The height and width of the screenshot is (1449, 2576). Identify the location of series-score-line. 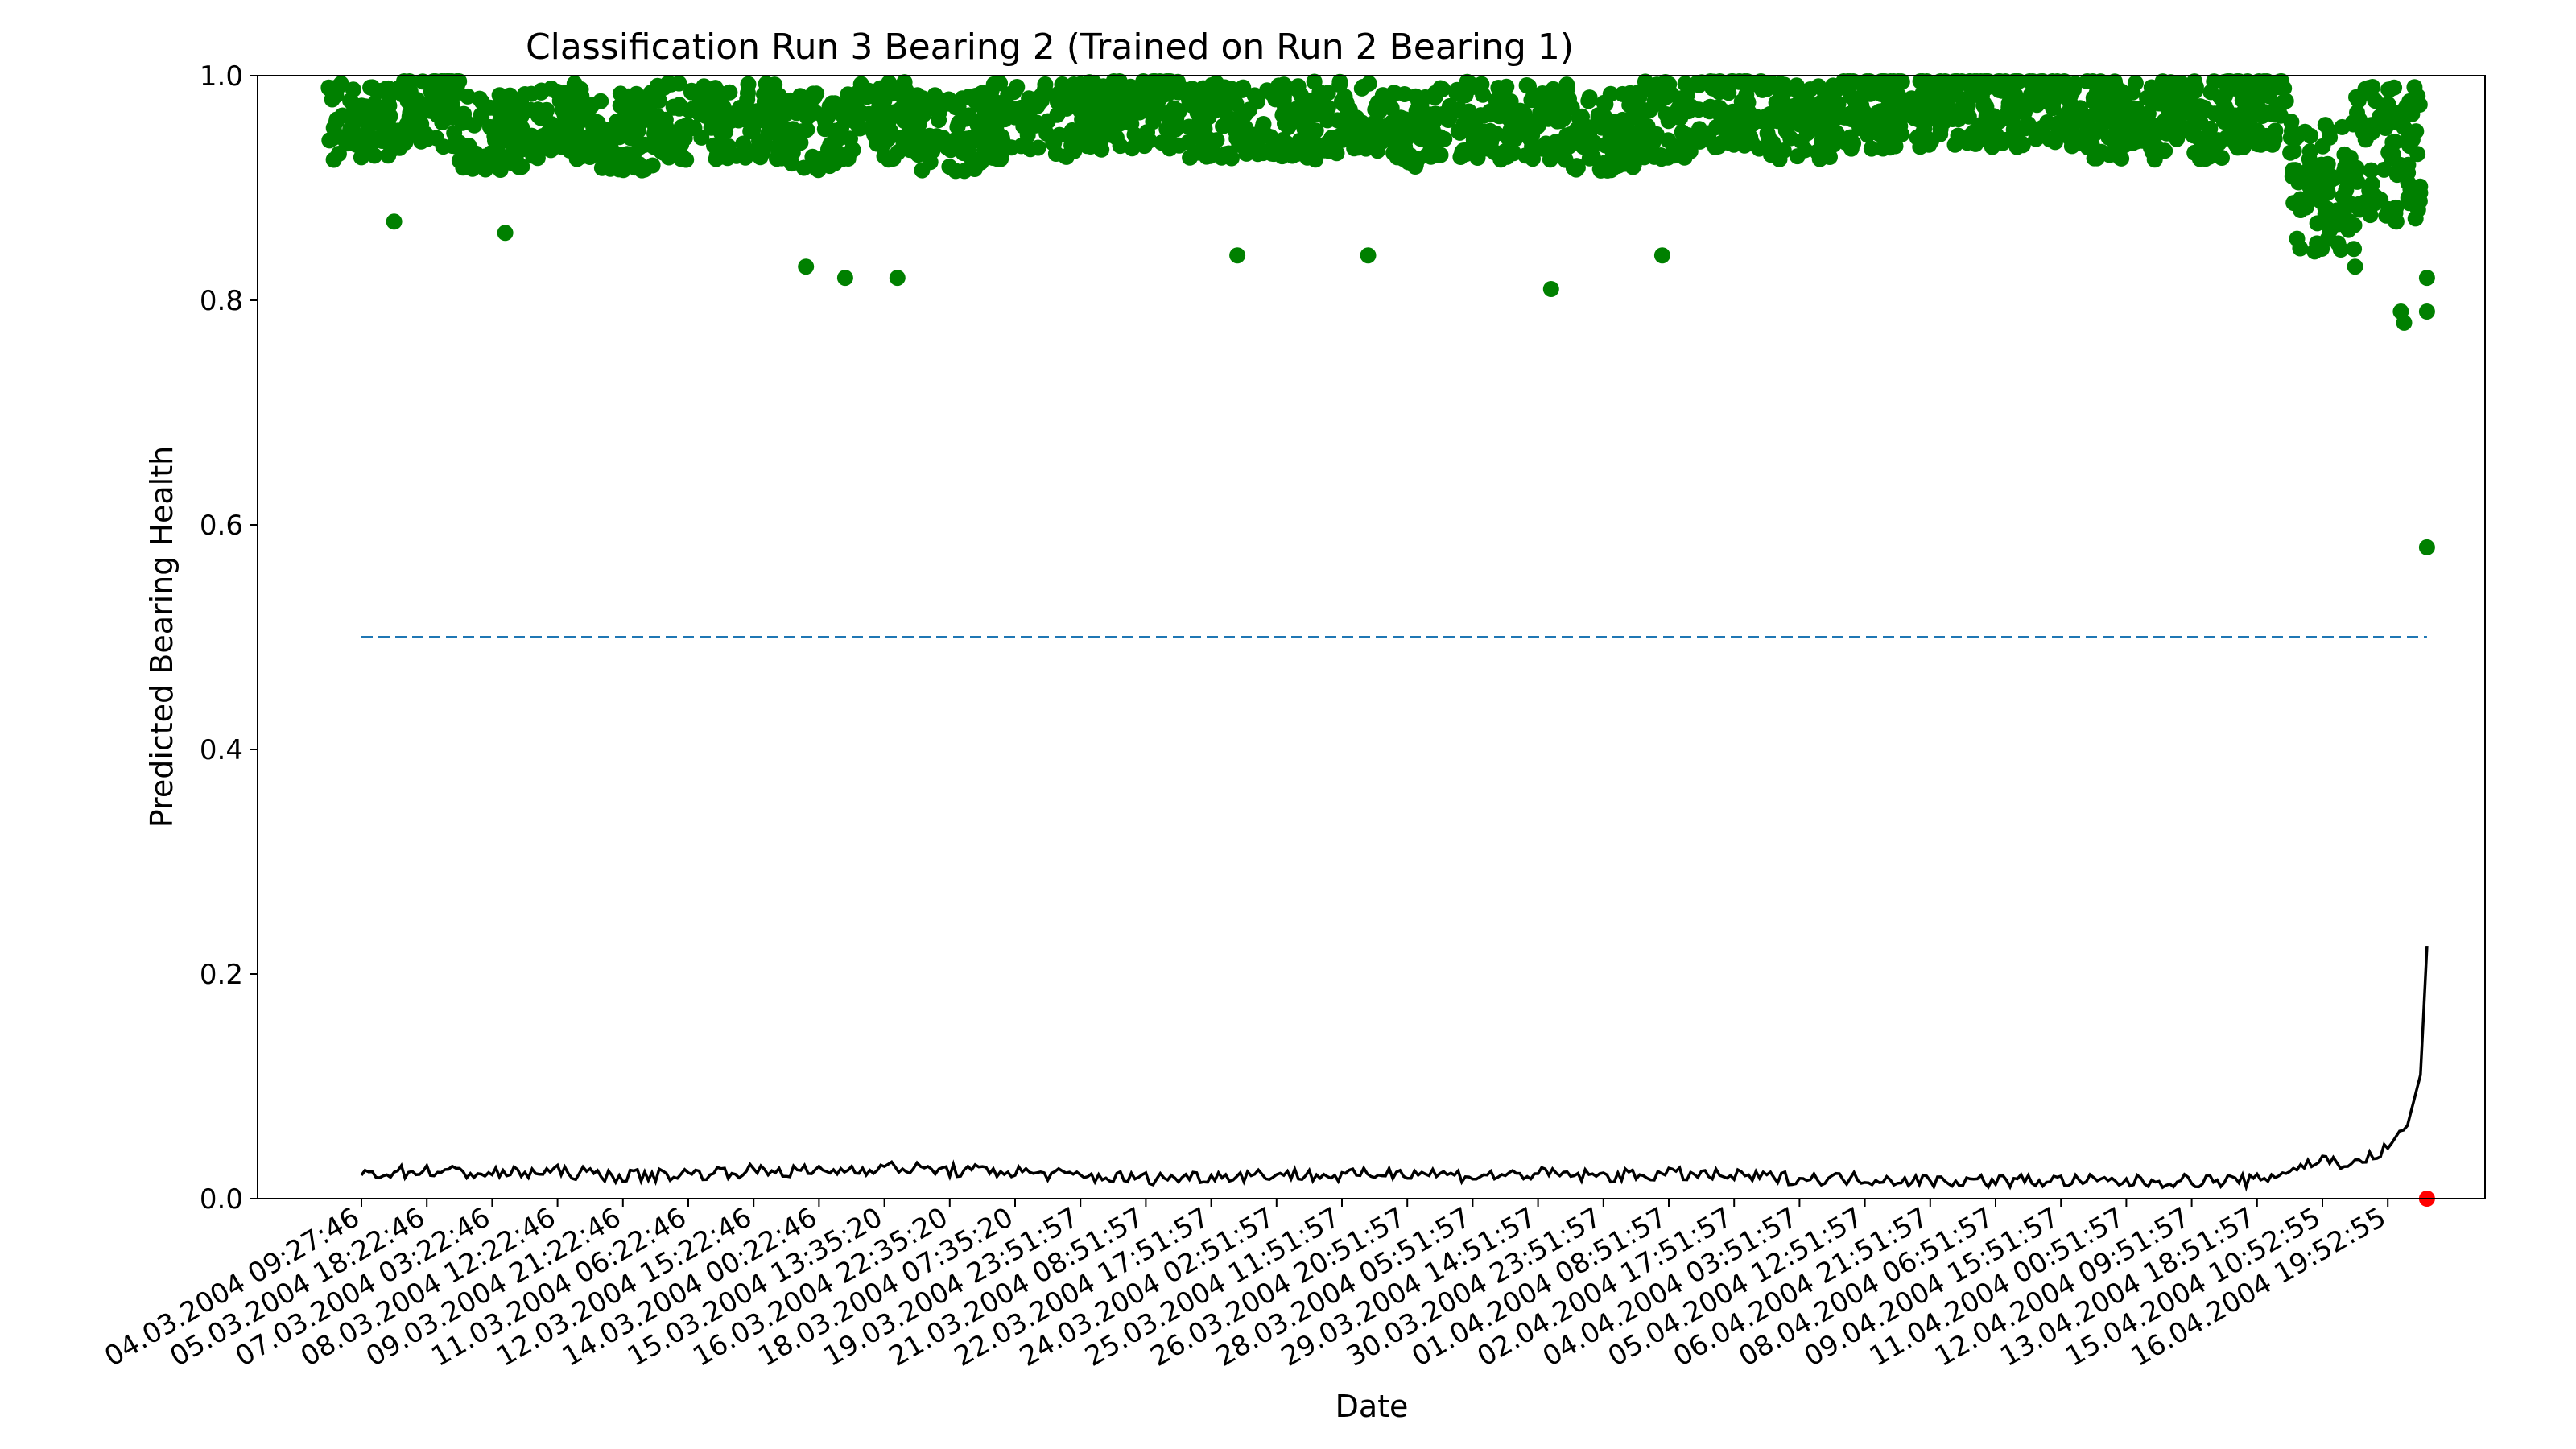
(1394, 1069).